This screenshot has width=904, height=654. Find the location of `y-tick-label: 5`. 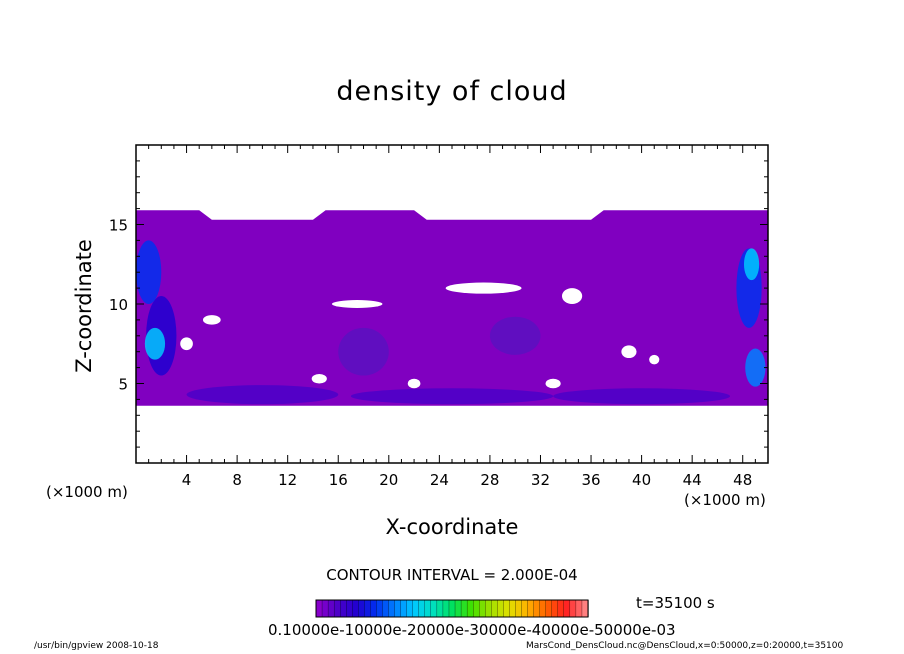

y-tick-label: 5 is located at coordinates (123, 385).